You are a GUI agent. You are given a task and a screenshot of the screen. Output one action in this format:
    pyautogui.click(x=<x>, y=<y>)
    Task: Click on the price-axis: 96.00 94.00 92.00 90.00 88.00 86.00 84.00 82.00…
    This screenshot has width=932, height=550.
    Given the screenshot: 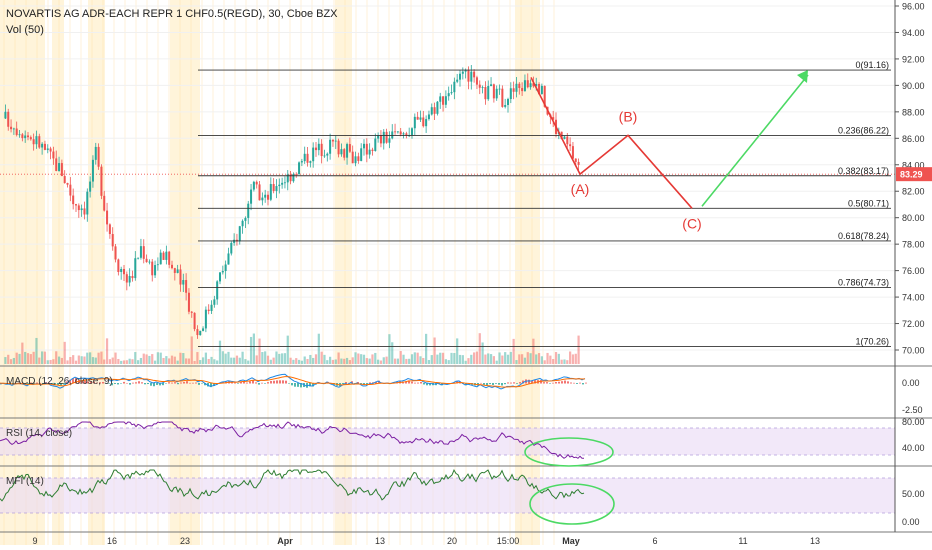 What is the action you would take?
    pyautogui.click(x=913, y=266)
    